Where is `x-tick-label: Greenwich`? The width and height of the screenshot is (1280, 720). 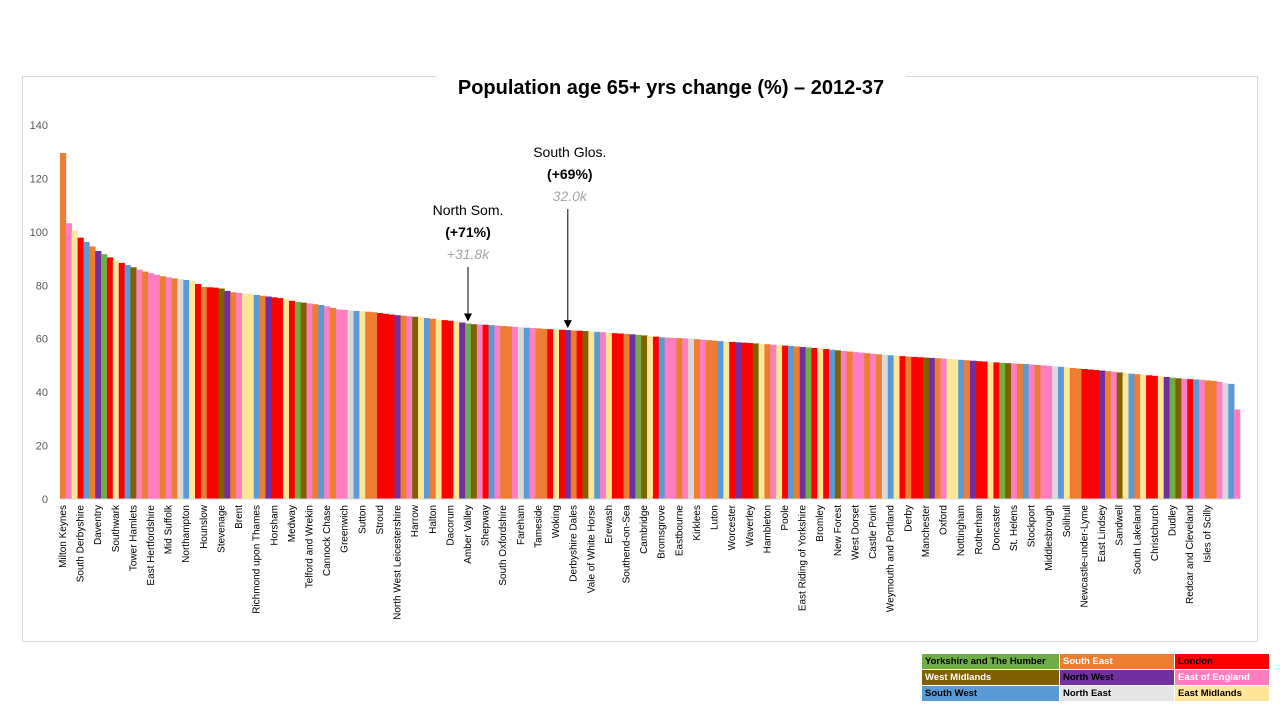 x-tick-label: Greenwich is located at coordinates (345, 529).